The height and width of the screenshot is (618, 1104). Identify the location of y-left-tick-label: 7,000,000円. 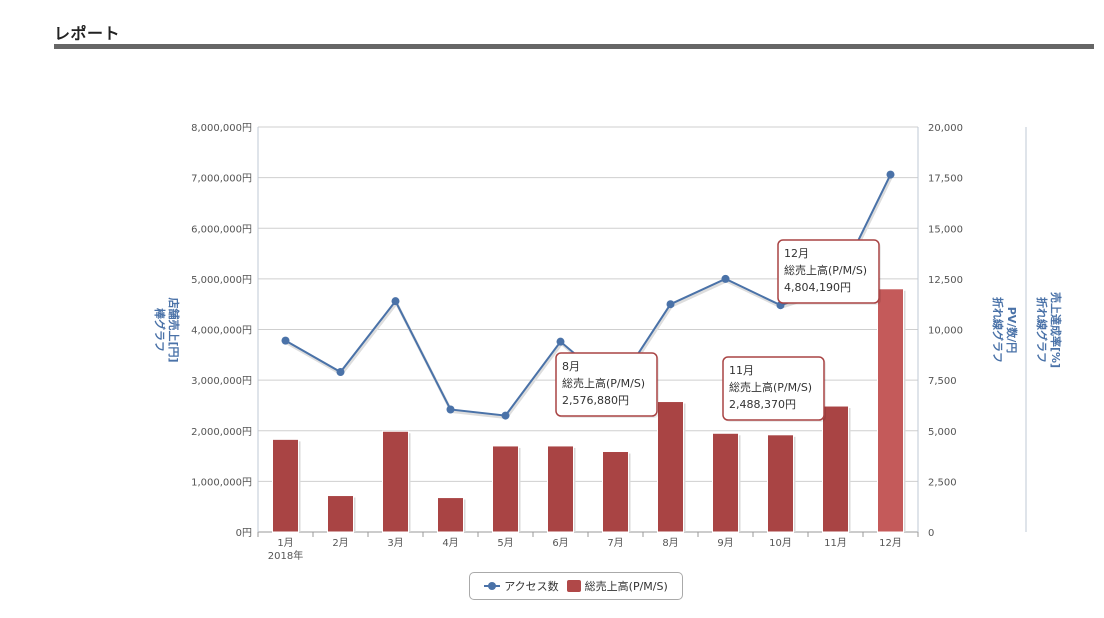
(221, 179).